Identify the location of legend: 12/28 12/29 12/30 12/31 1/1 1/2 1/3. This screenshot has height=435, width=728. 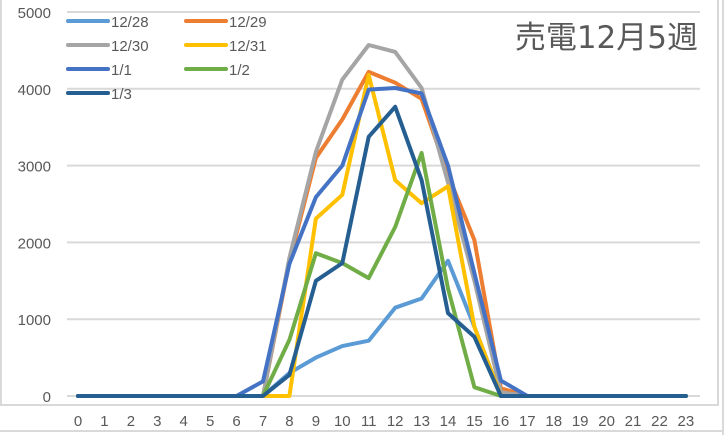
(166, 58).